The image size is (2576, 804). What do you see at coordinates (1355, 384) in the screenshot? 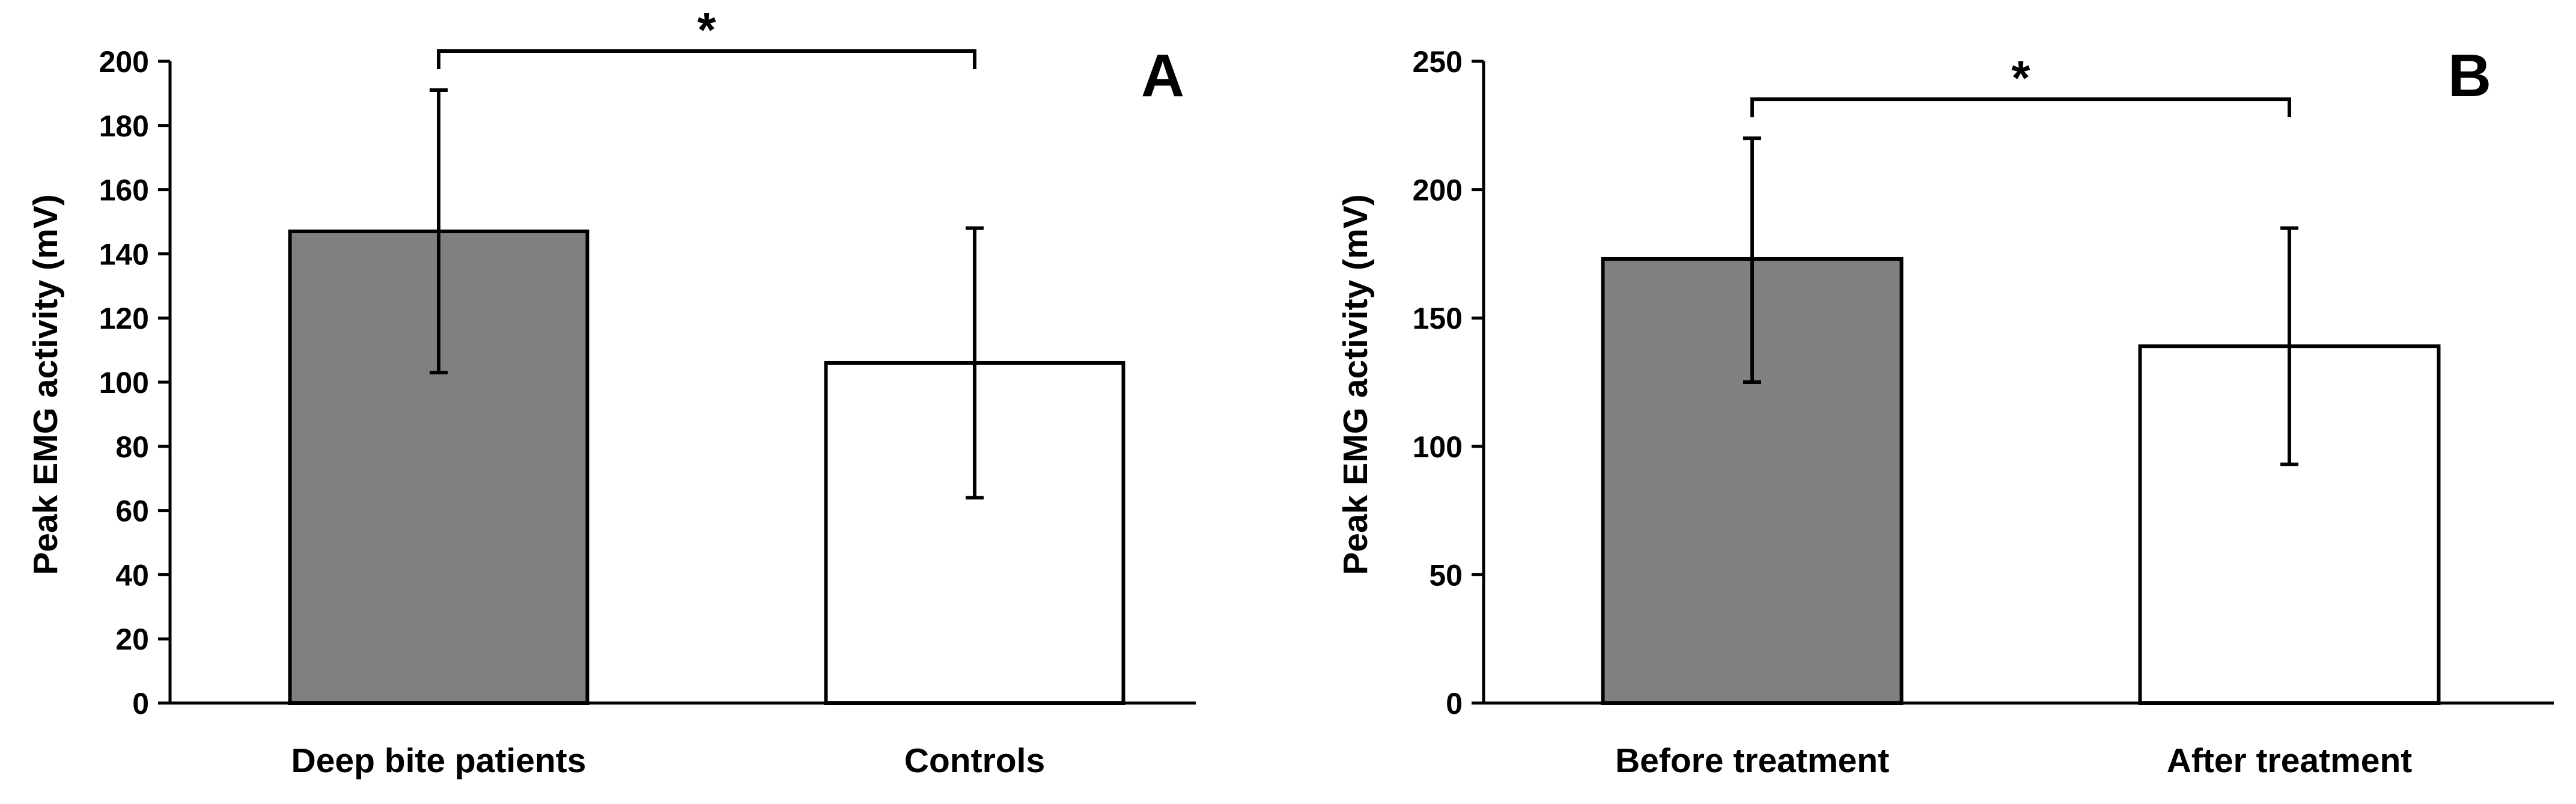
I see `panel-b-y-axis-title: Peak EMG activity (mV)` at bounding box center [1355, 384].